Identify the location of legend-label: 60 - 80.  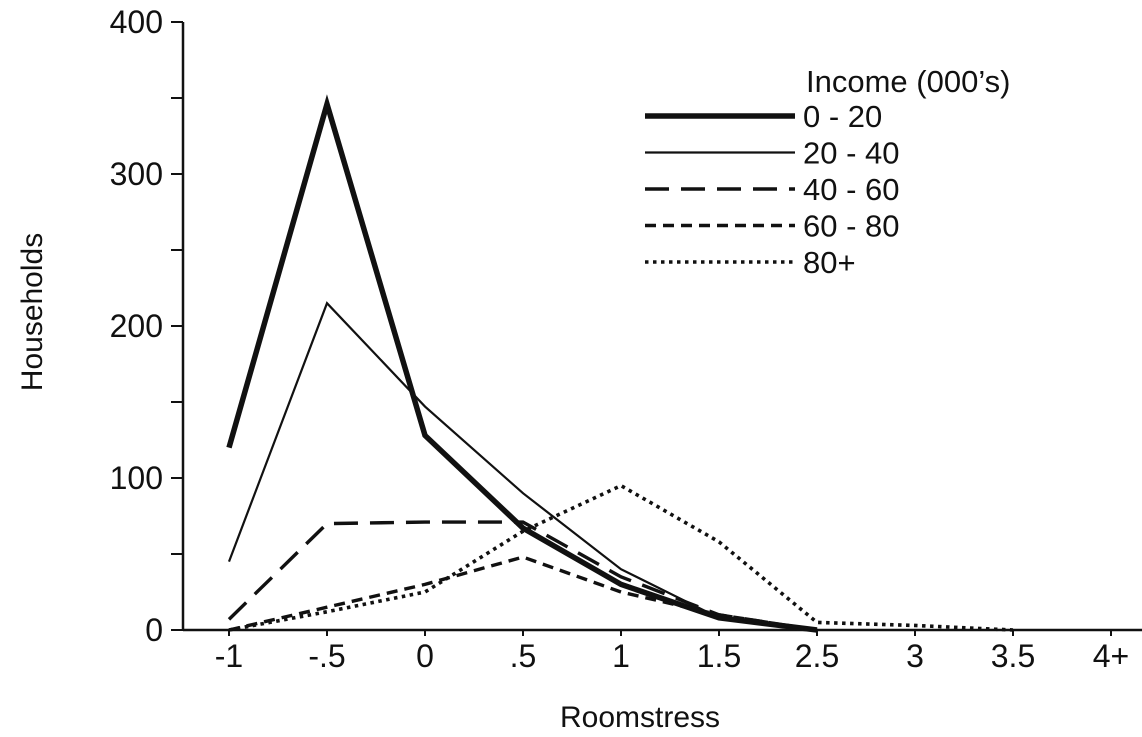
(851, 226).